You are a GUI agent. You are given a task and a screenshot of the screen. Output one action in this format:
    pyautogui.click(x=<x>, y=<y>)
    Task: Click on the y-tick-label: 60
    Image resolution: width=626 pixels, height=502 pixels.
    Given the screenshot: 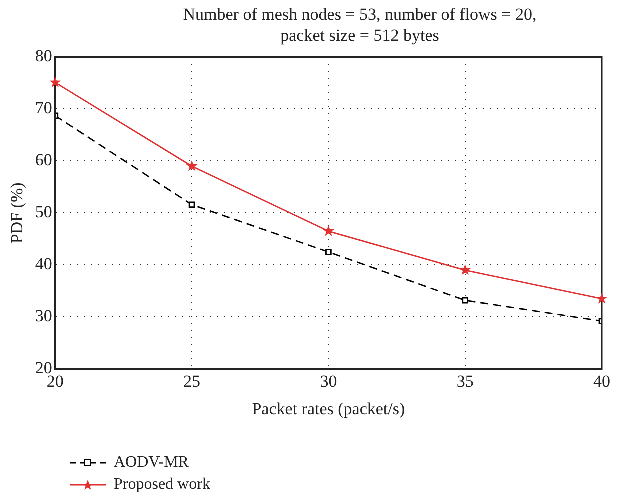 What is the action you would take?
    pyautogui.click(x=43, y=160)
    